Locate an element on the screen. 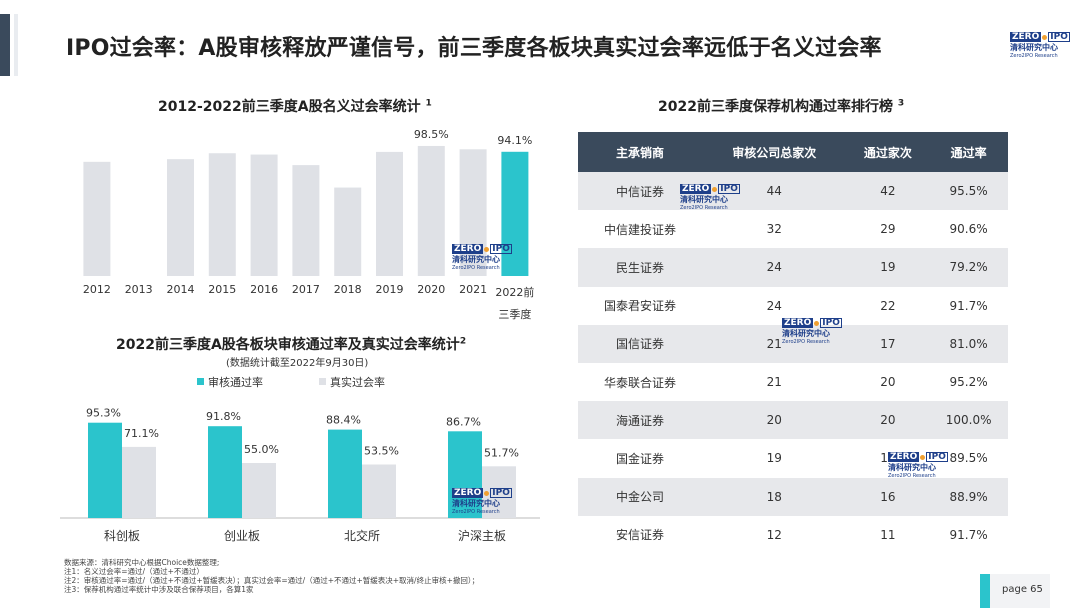 The image size is (1080, 608). table-title: 2022前三季度保荐机构通过率排行榜 3 is located at coordinates (781, 106).